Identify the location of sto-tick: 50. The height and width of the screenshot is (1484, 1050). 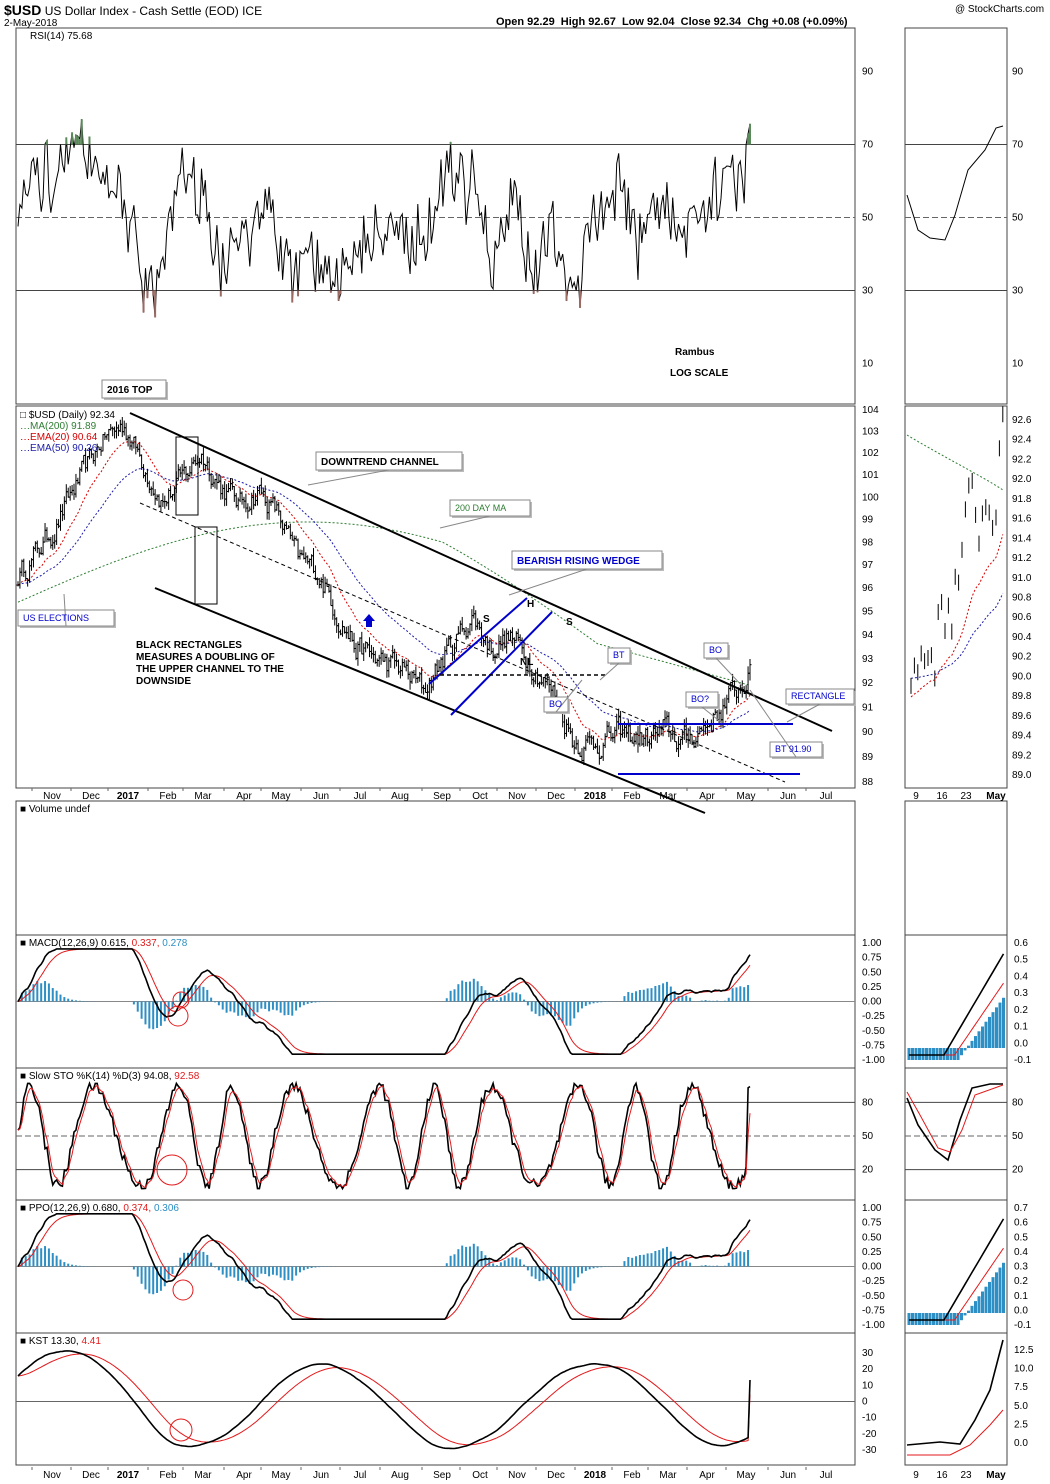
(868, 1136).